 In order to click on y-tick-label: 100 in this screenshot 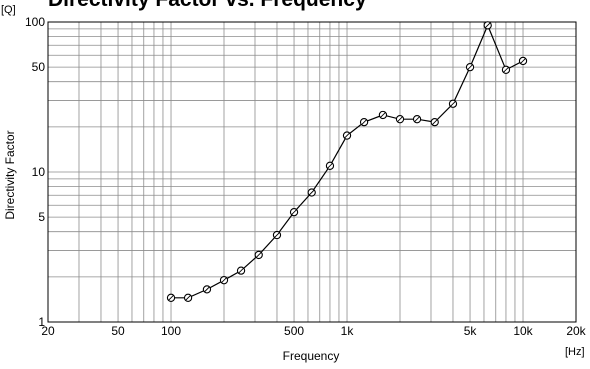, I will do `click(35, 22)`.